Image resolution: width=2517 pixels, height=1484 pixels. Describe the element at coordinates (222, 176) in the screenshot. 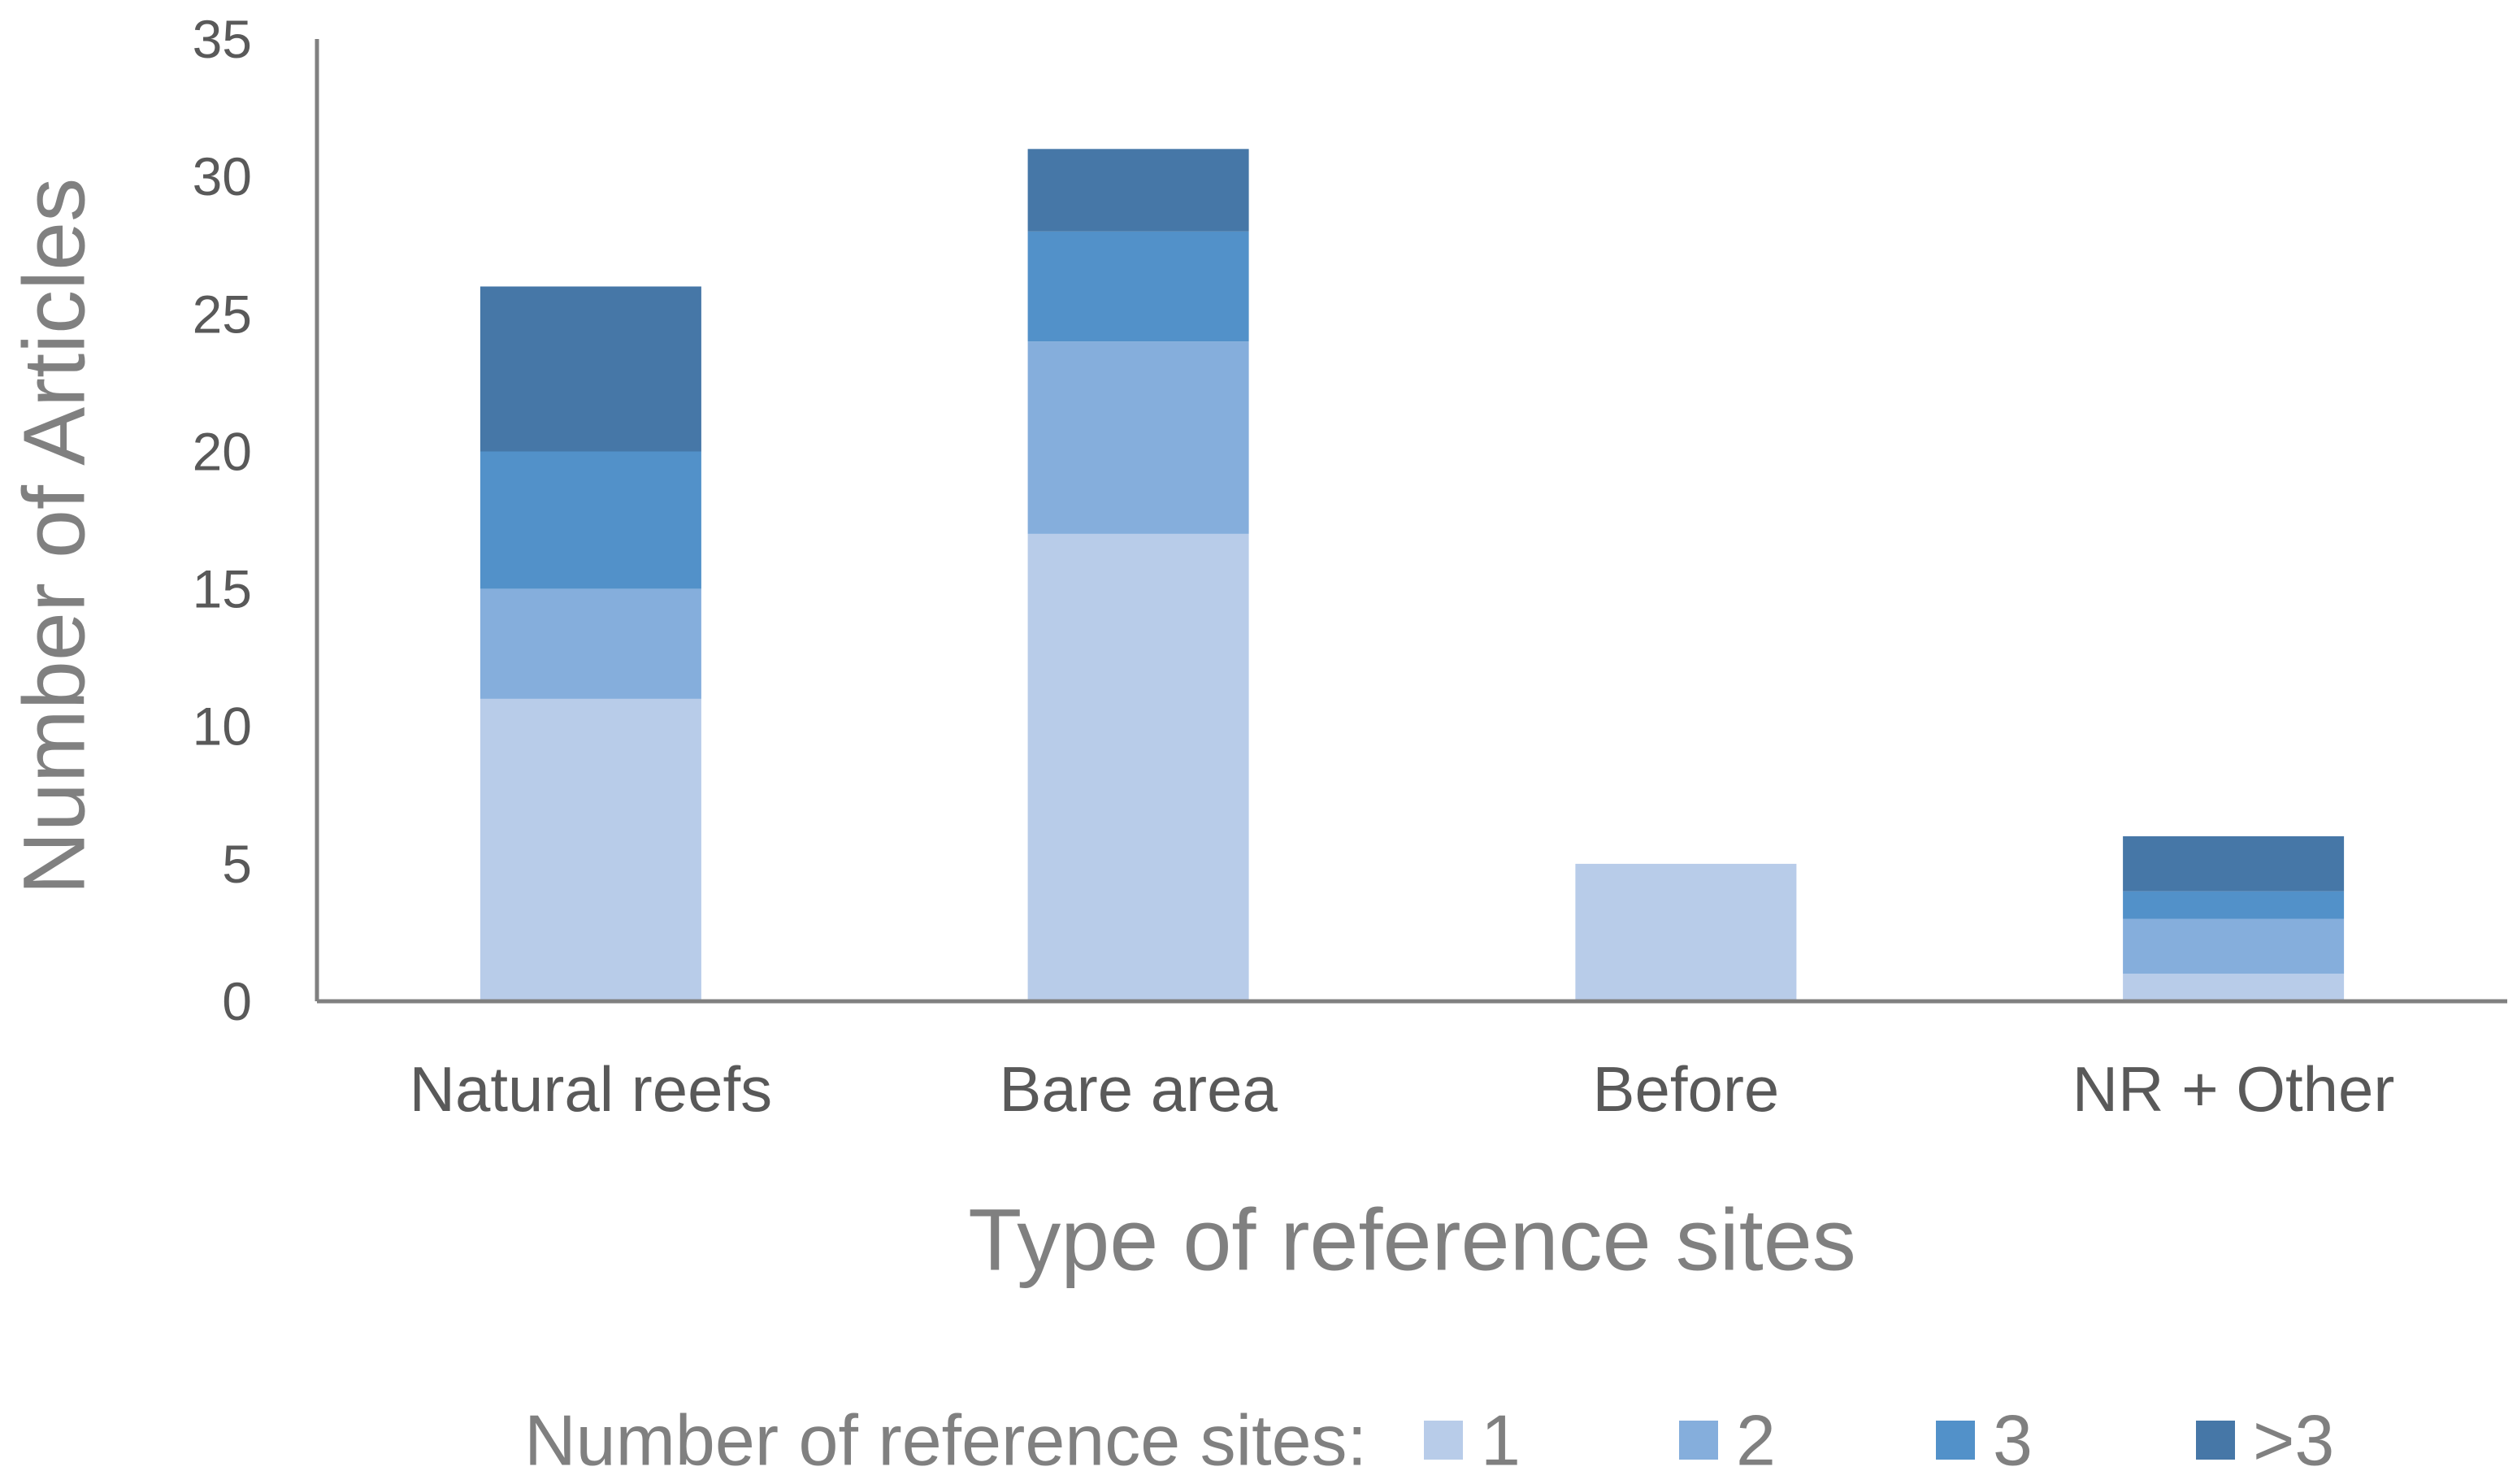

I see `y-tick-label-6: 30` at that location.